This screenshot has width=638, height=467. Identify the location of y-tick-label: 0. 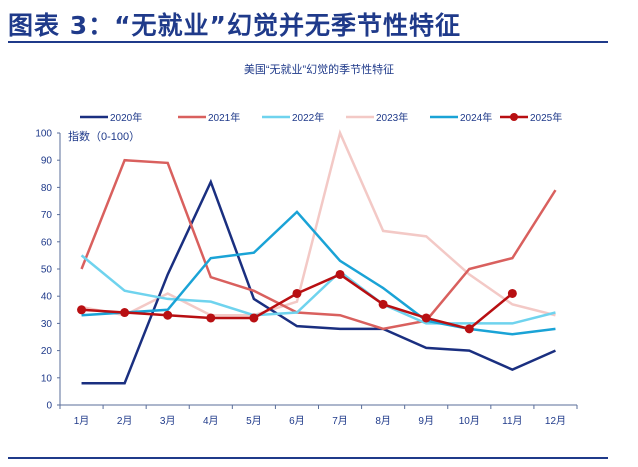
(49, 406).